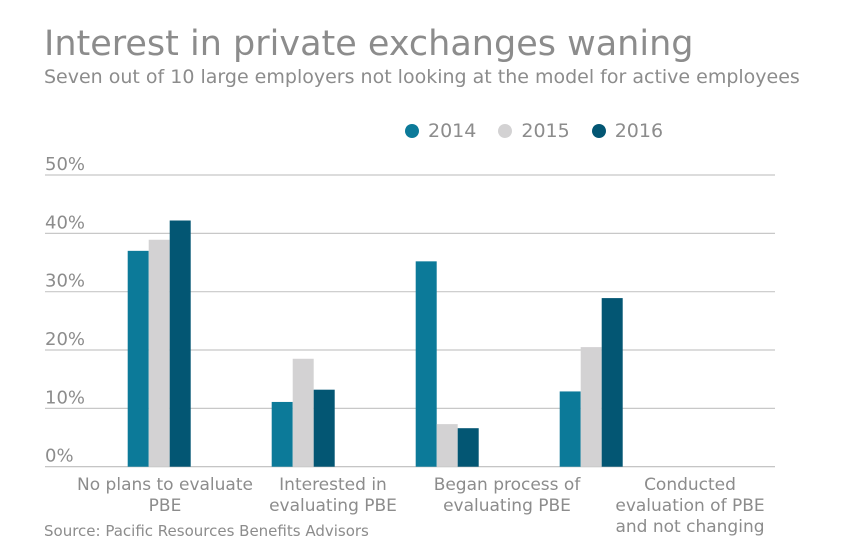 This screenshot has width=844, height=550. I want to click on y-tick-label: 10%, so click(65, 397).